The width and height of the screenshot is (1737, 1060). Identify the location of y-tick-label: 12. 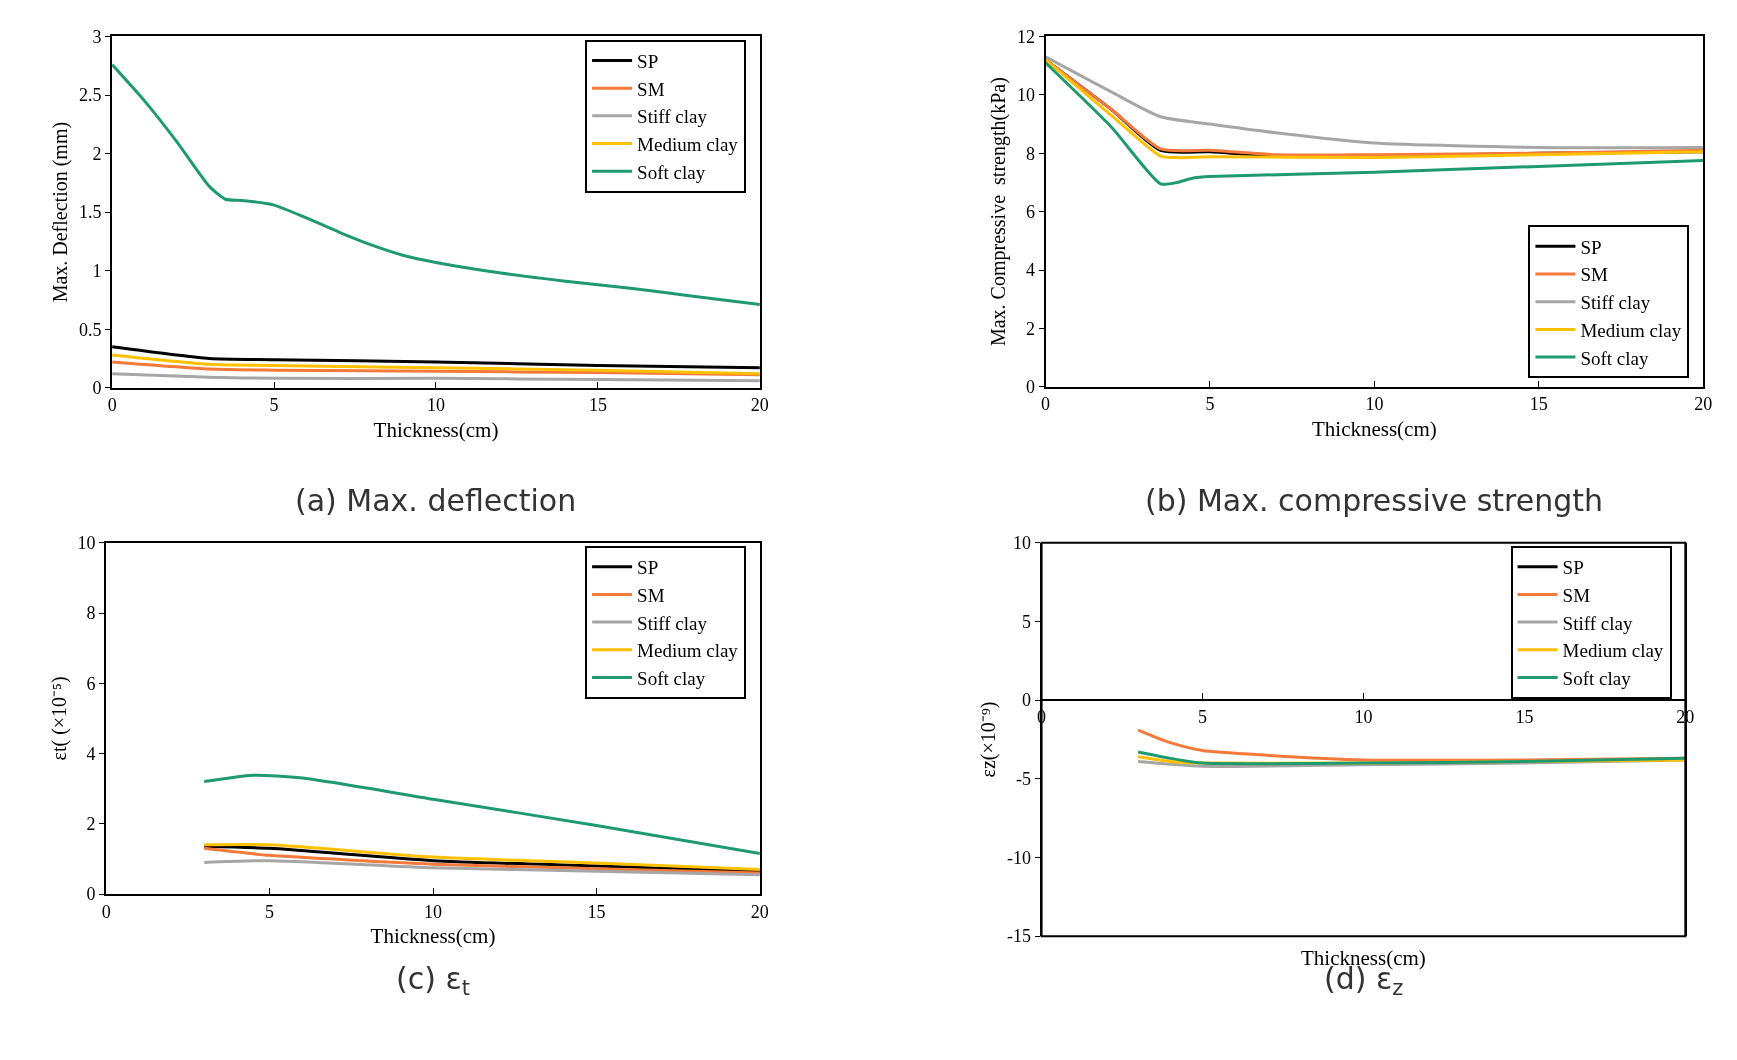
(1025, 36).